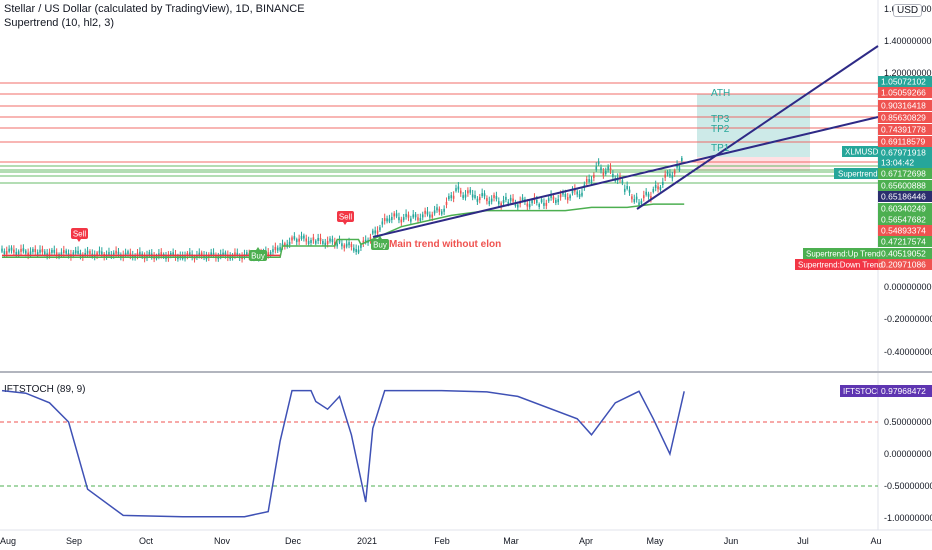 This screenshot has height=550, width=932. What do you see at coordinates (903, 82) in the screenshot?
I see `price-label-text: 1.05072102` at bounding box center [903, 82].